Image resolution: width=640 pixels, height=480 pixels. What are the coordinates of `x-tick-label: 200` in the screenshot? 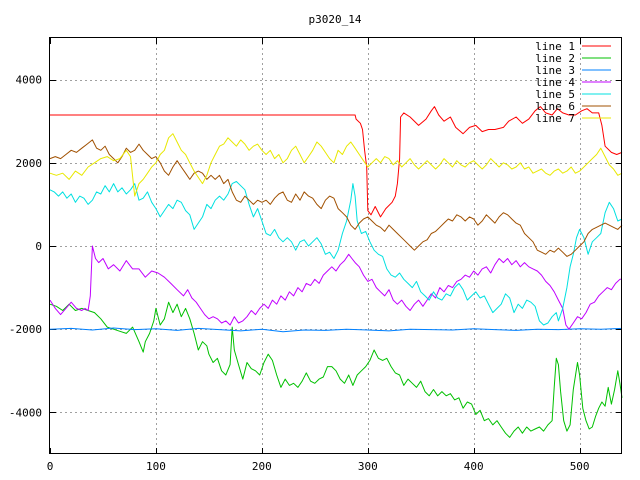 It's located at (262, 466).